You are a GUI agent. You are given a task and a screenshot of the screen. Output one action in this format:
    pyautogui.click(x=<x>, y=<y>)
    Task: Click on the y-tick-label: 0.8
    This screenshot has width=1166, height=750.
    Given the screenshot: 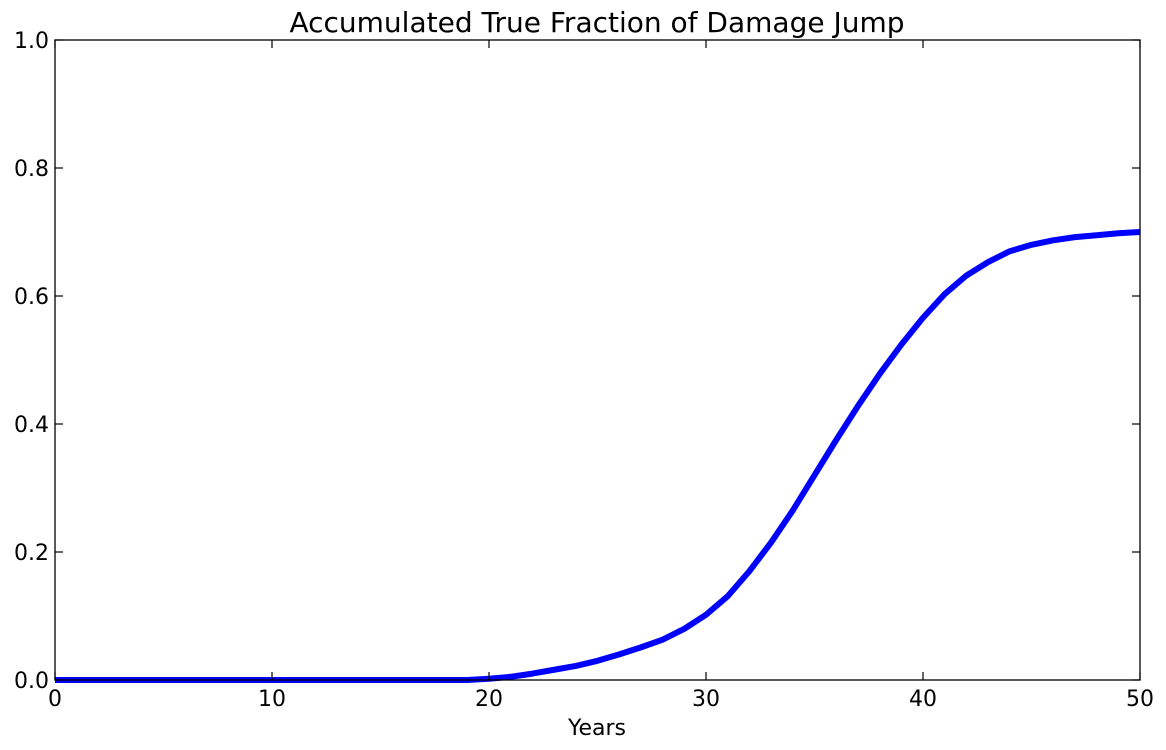 What is the action you would take?
    pyautogui.click(x=31, y=169)
    